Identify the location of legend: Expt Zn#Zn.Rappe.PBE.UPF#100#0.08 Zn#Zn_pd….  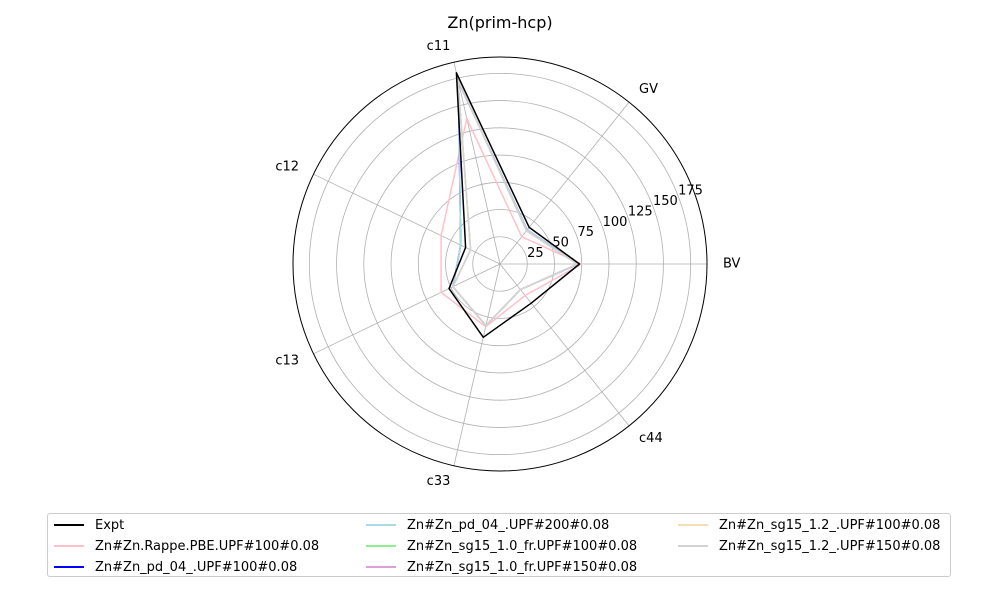
(499, 545).